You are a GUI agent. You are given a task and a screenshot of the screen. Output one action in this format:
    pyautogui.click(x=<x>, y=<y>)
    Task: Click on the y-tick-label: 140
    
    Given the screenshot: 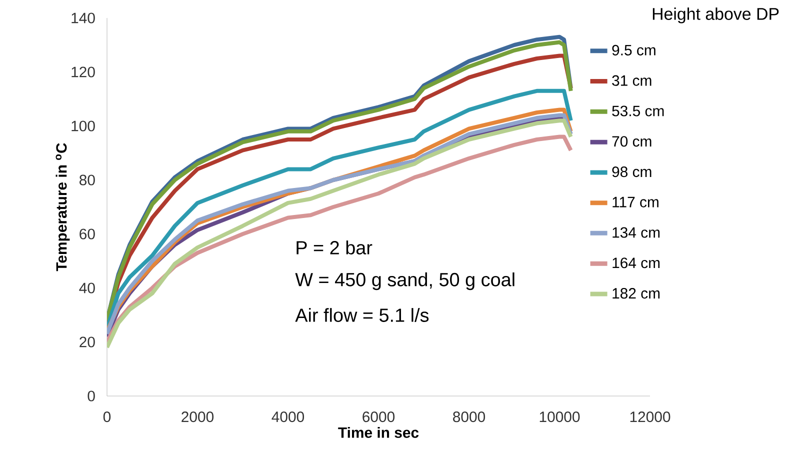 What is the action you would take?
    pyautogui.click(x=83, y=18)
    